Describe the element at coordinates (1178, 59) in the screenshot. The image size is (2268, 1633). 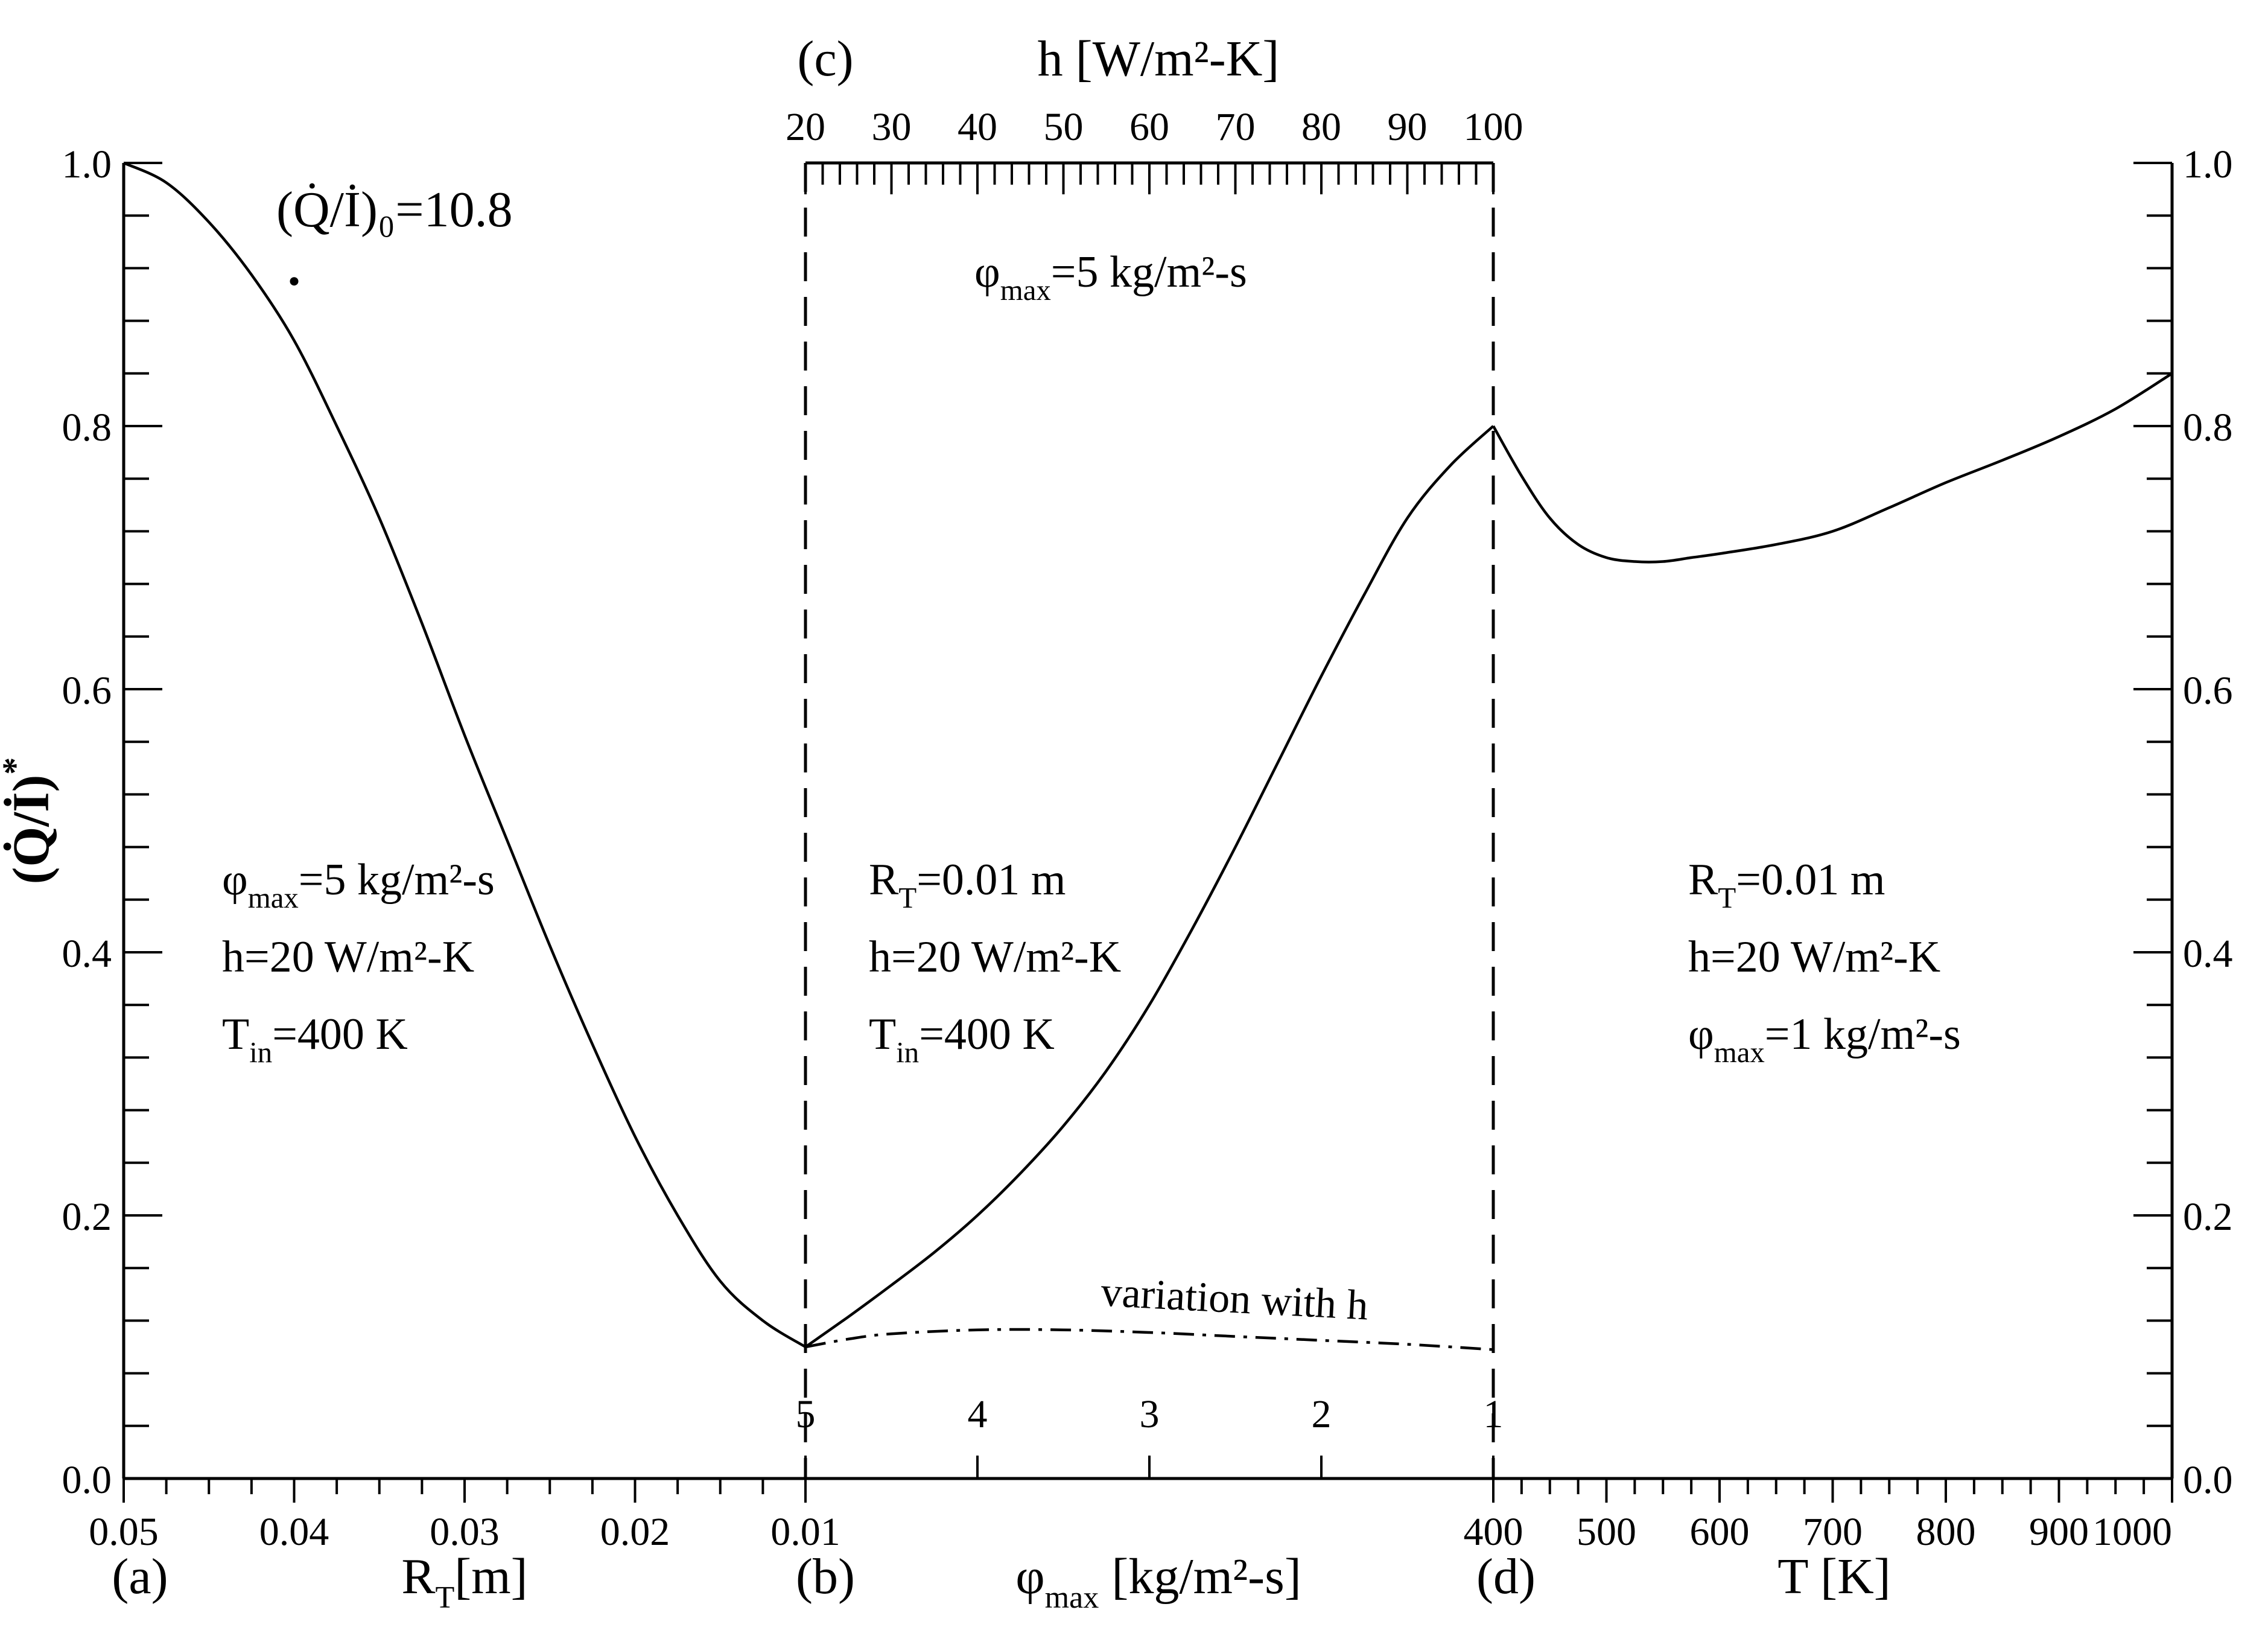
I see `x-axis-label-c-rest: [W/m²-K]` at that location.